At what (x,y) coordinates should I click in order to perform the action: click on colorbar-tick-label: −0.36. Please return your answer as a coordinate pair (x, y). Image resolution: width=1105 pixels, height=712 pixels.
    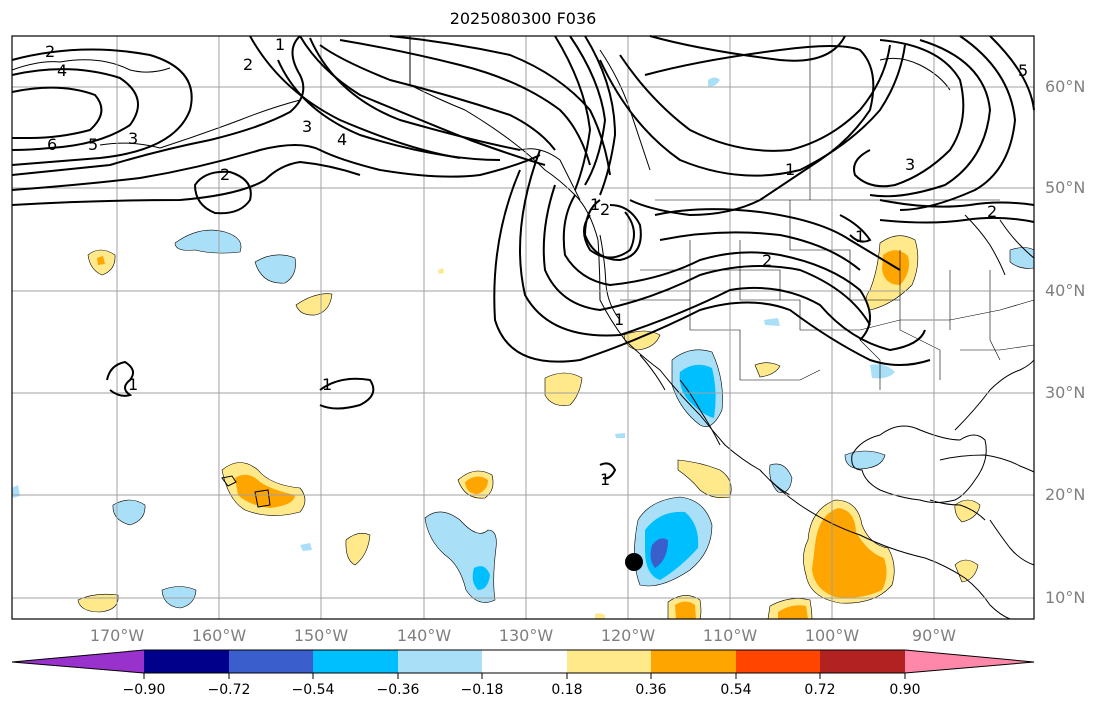
    Looking at the image, I should click on (398, 690).